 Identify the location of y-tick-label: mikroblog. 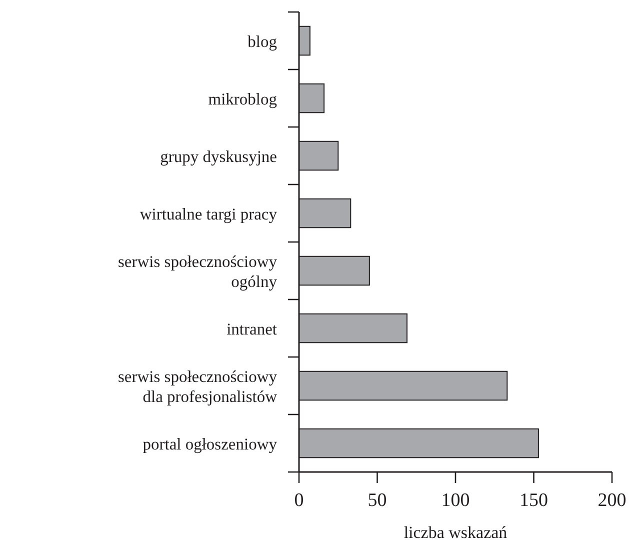
(242, 98).